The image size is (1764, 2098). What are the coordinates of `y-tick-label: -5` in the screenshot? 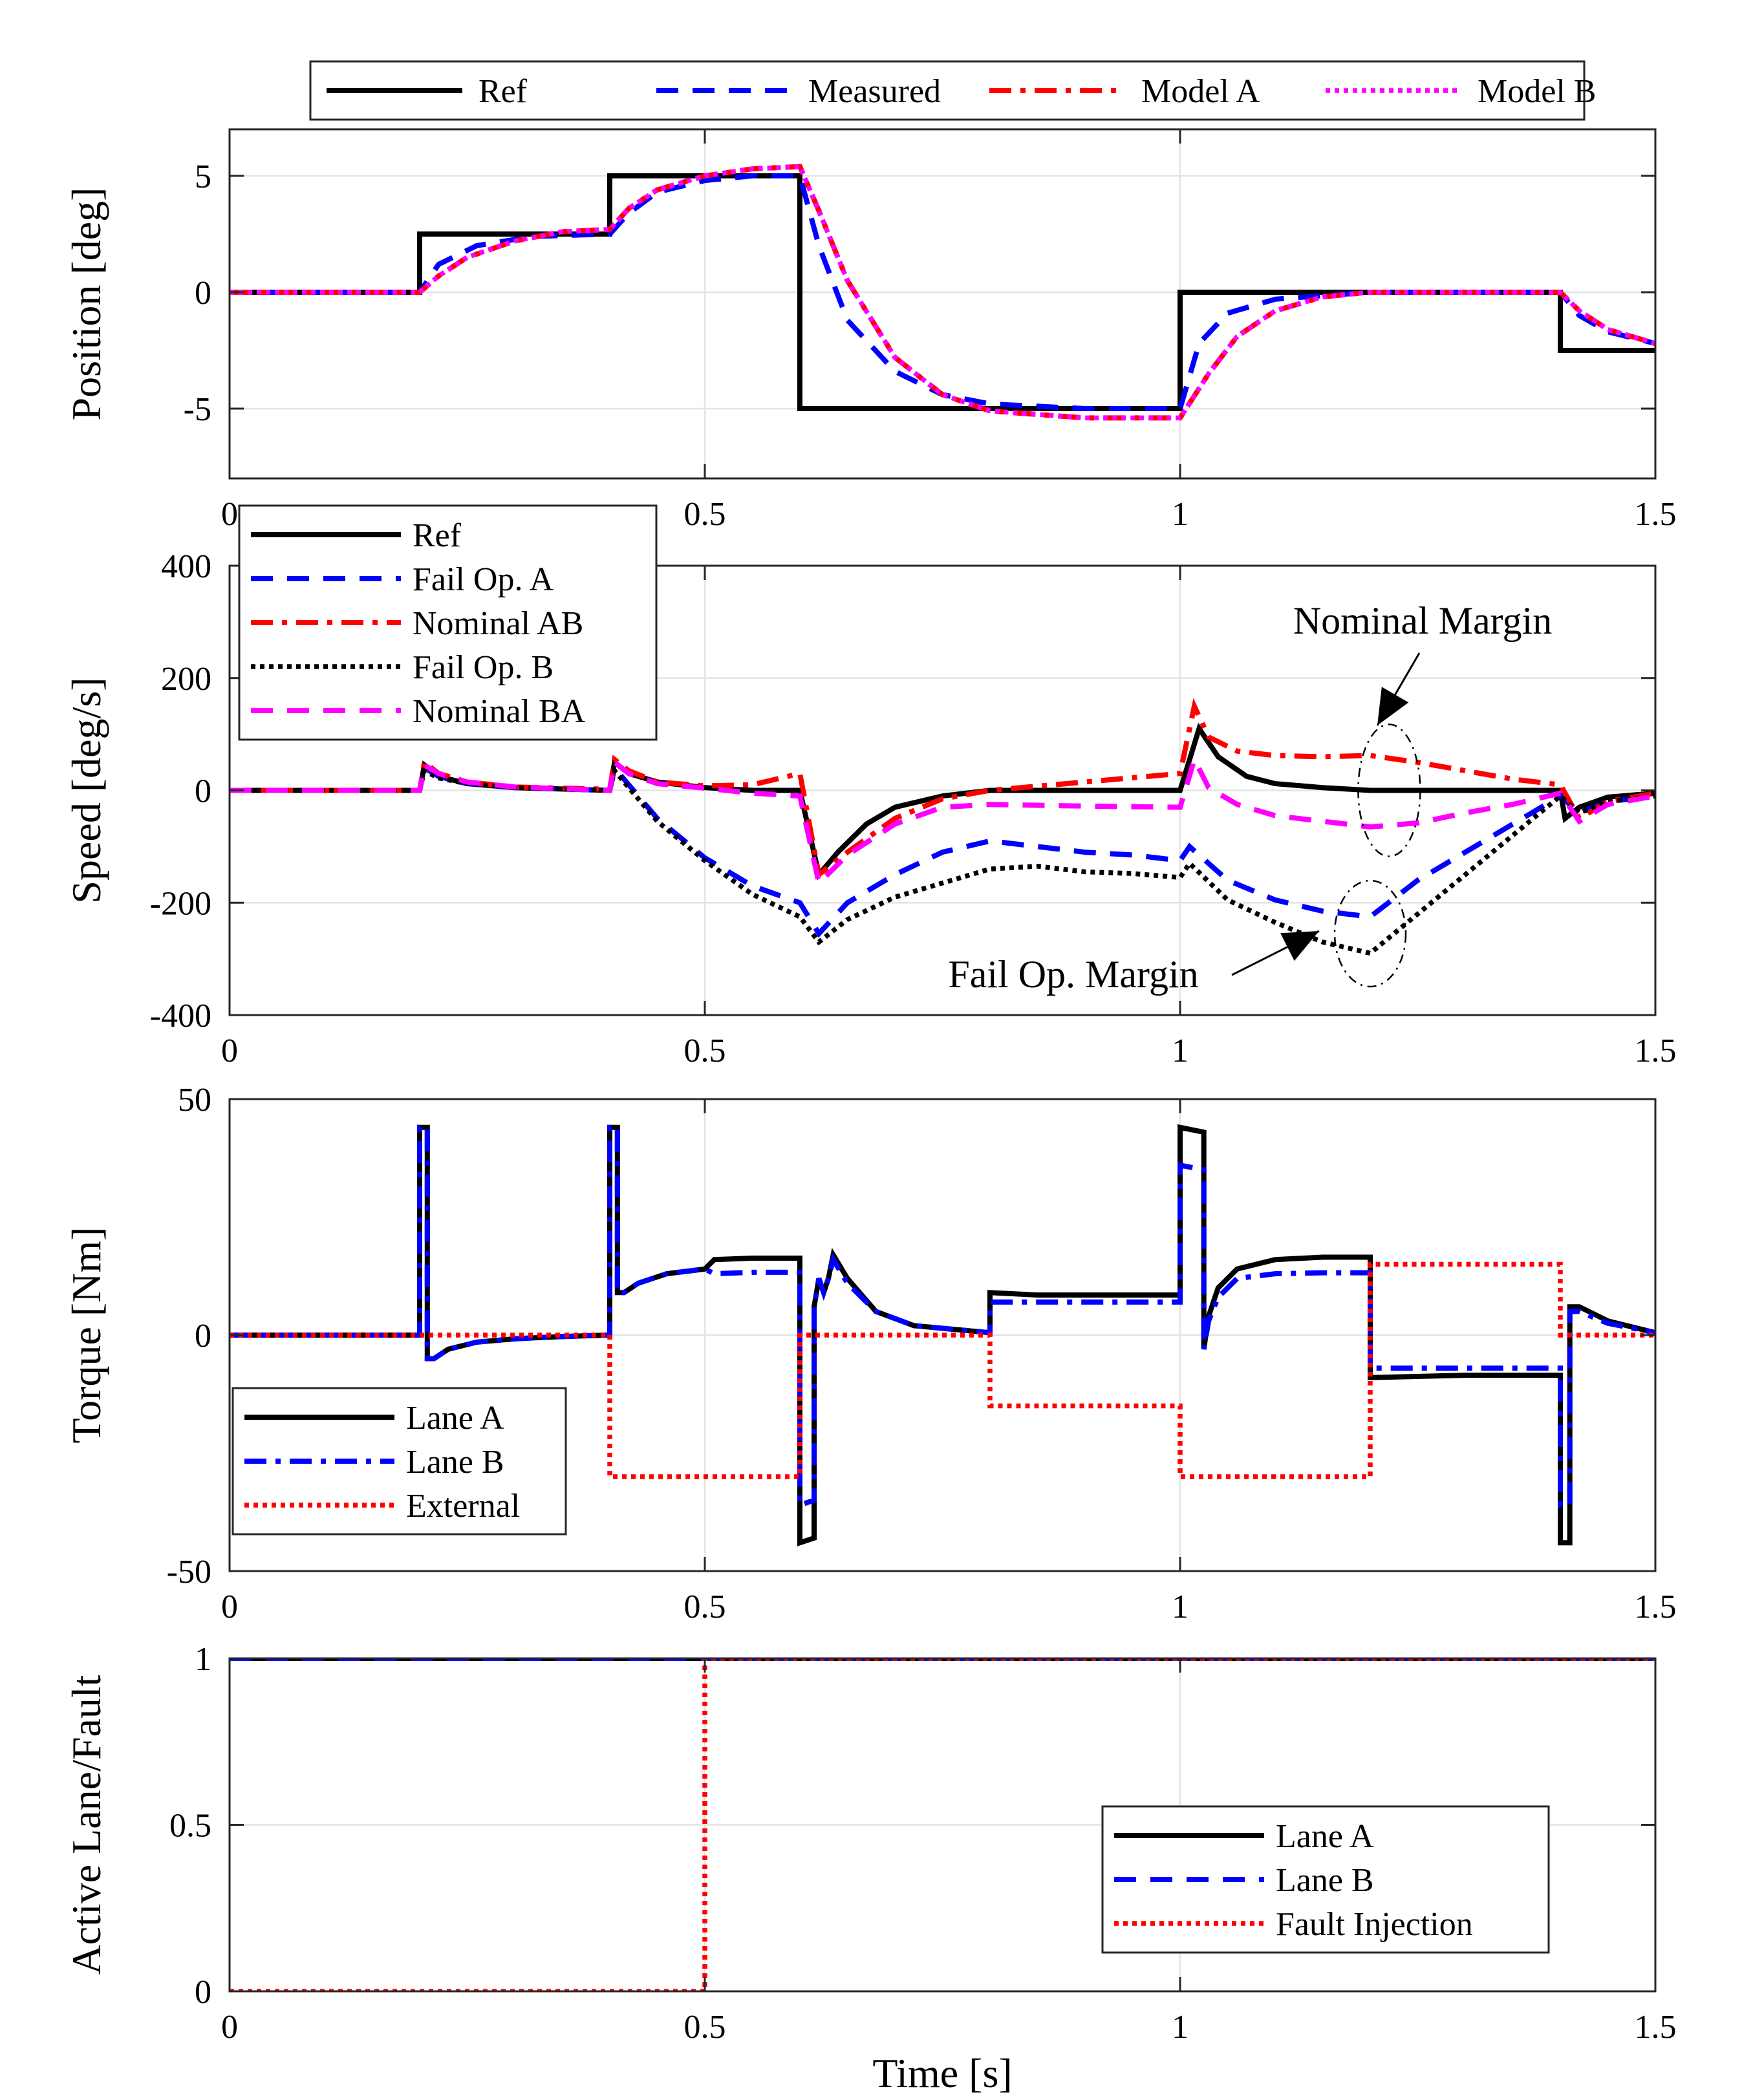 It's located at (197, 410).